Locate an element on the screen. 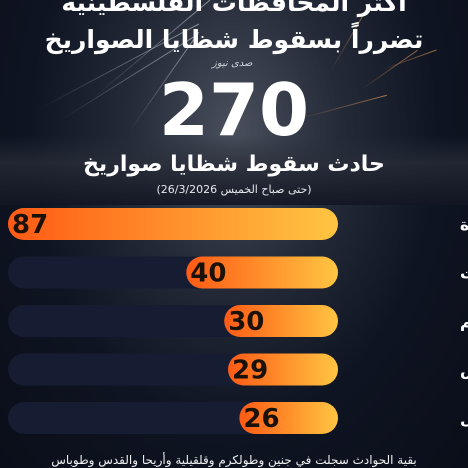  city-skyline-background is located at coordinates (234, 170).